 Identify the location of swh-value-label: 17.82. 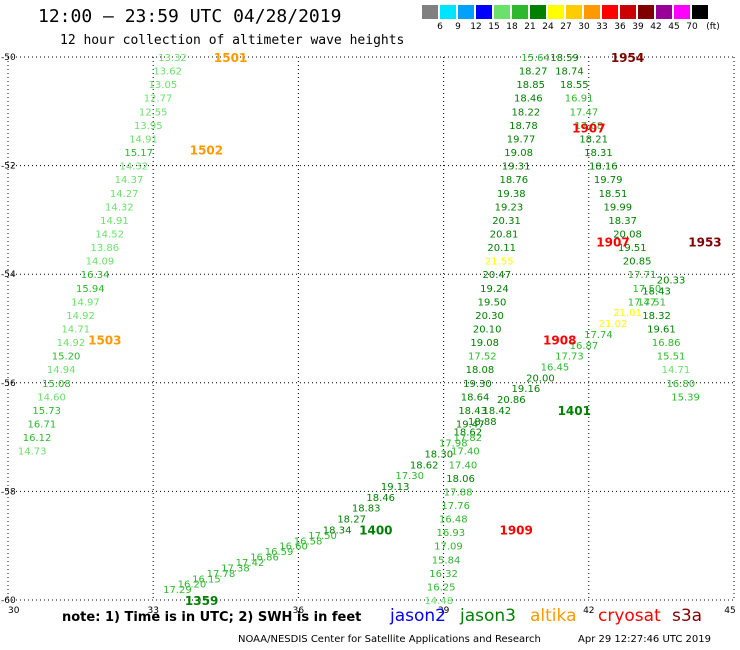
(467, 438).